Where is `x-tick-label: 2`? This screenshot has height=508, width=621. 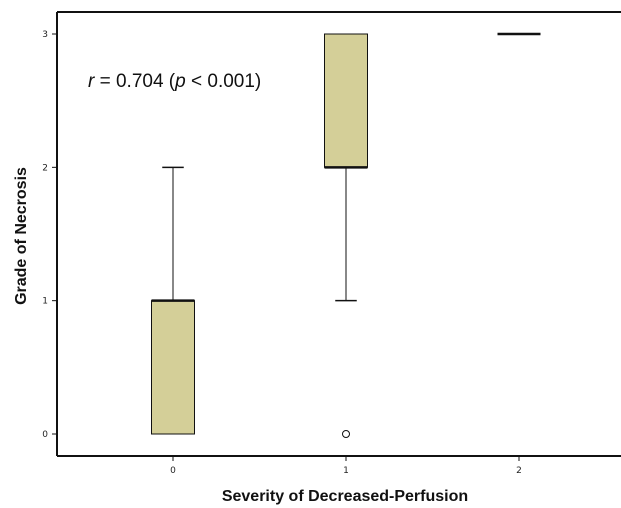
x-tick-label: 2 is located at coordinates (519, 471).